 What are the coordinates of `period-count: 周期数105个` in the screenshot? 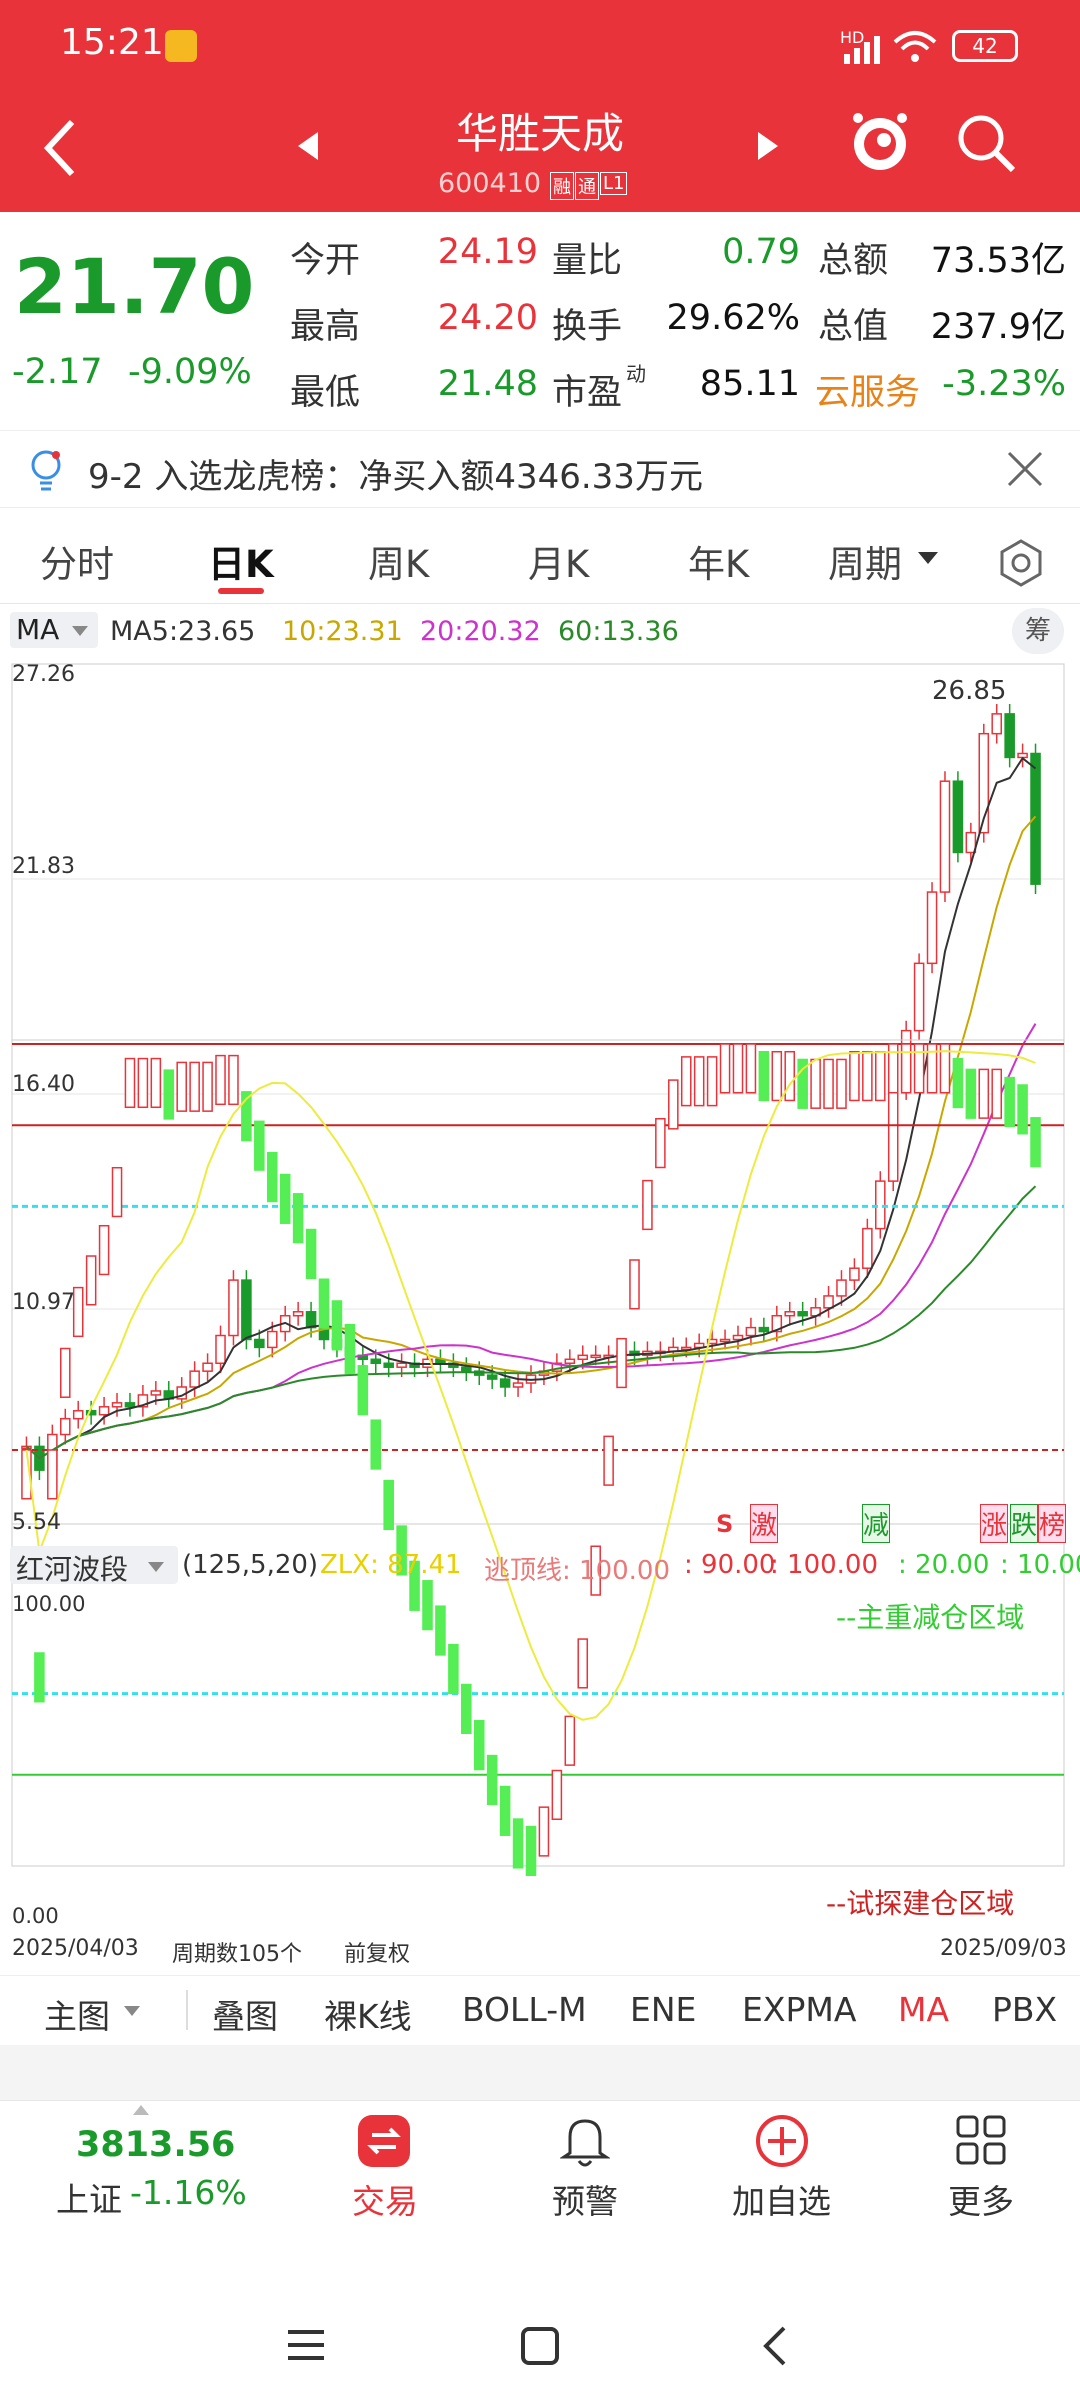 It's located at (237, 1954).